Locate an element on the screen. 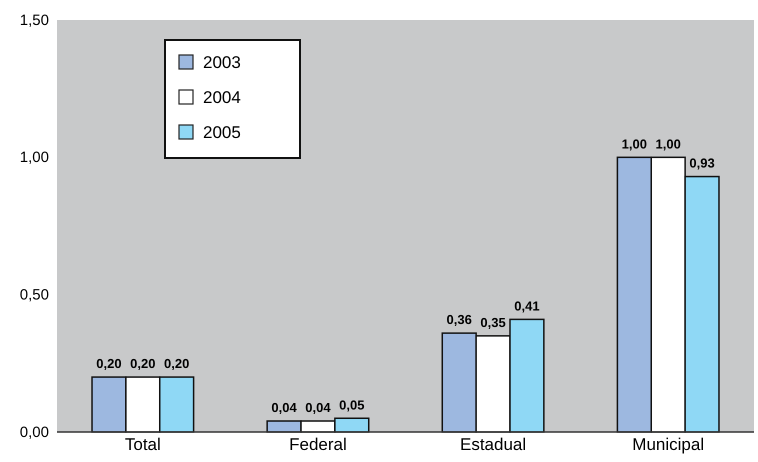 This screenshot has height=462, width=758. x-tick-label: Municipal is located at coordinates (668, 444).